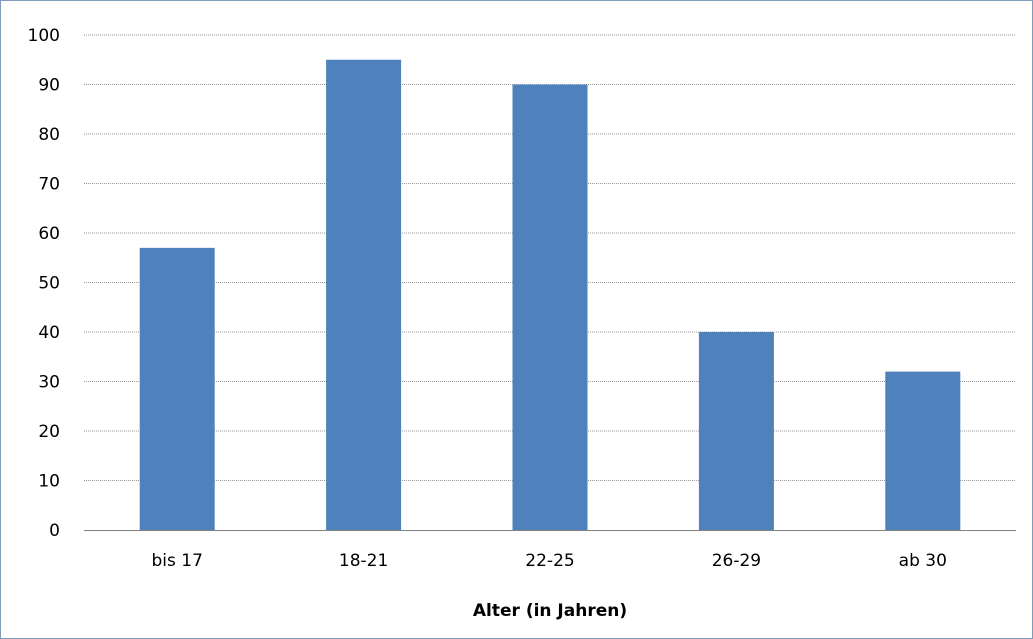 The image size is (1033, 639). I want to click on y-tick-label: 50, so click(49, 284).